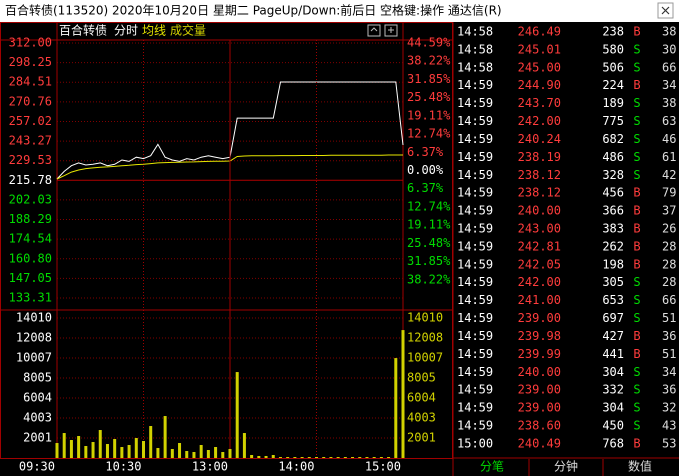 This screenshot has width=679, height=476. I want to click on trade-time: 14:58, so click(475, 49).